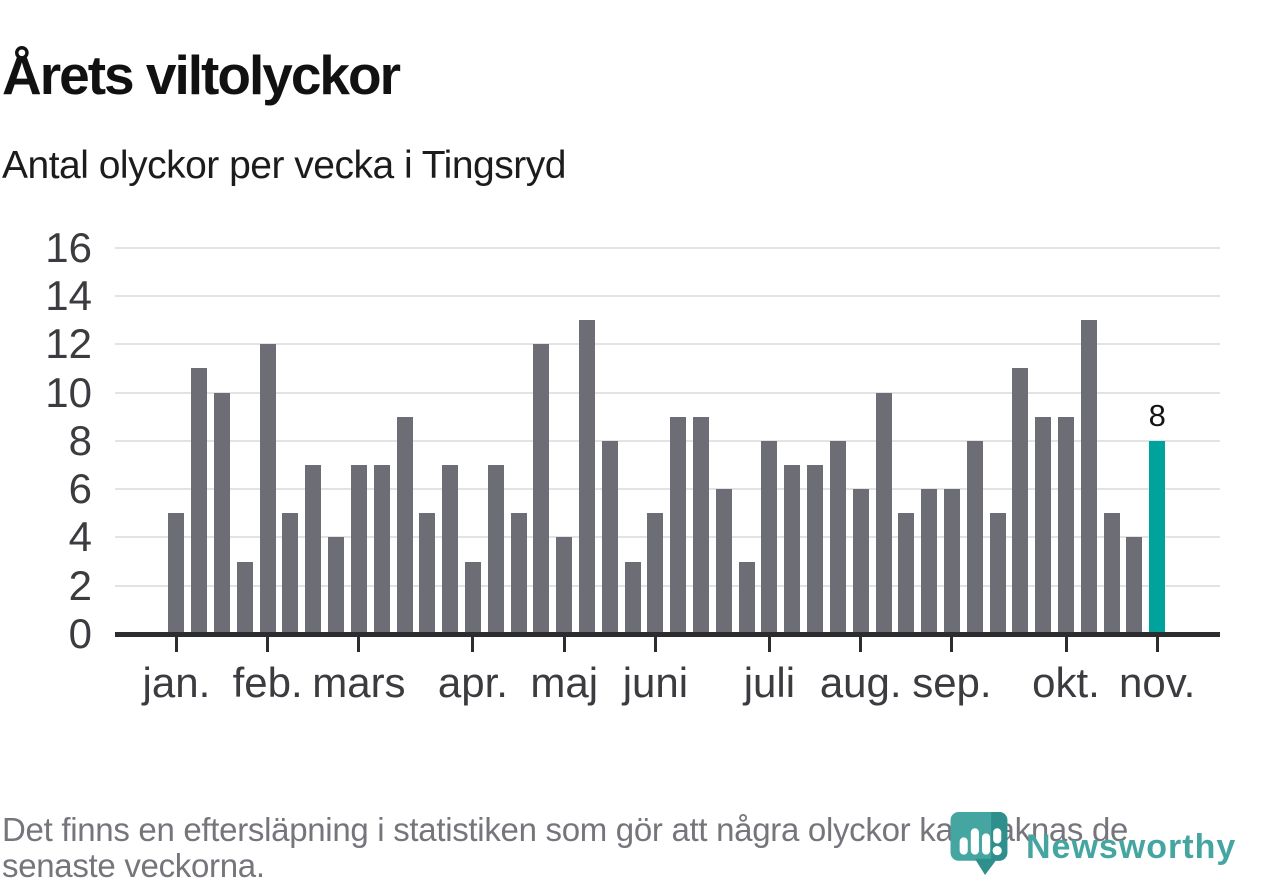  I want to click on brand-name: Newsworthy, so click(1131, 847).